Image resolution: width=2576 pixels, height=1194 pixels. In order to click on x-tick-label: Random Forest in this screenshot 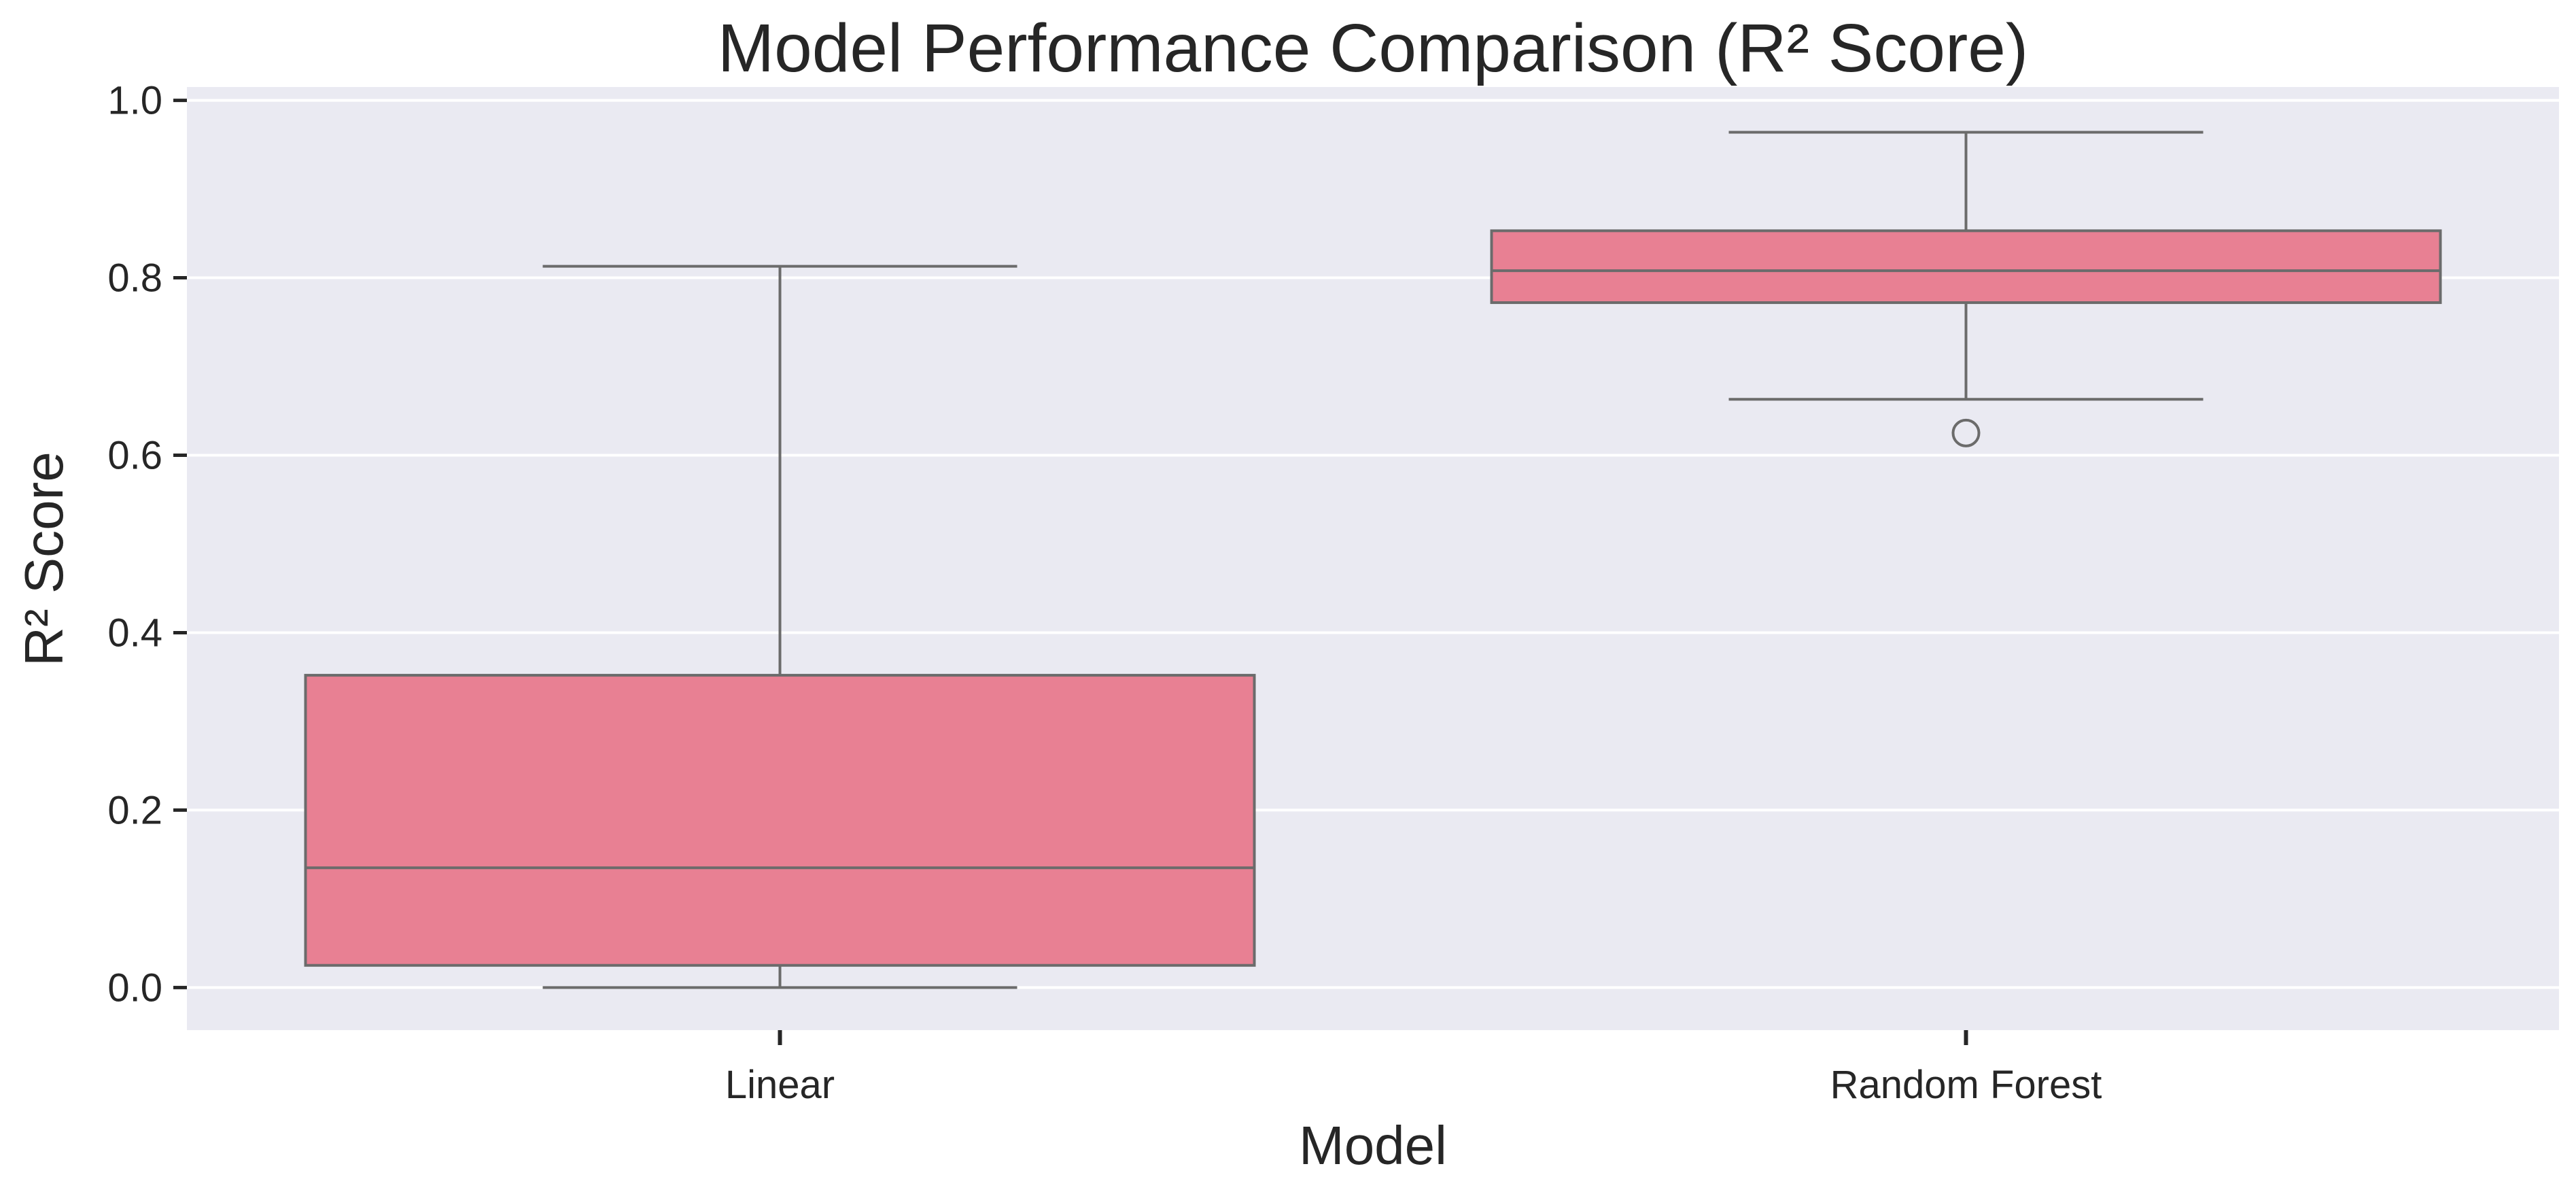, I will do `click(1966, 1085)`.